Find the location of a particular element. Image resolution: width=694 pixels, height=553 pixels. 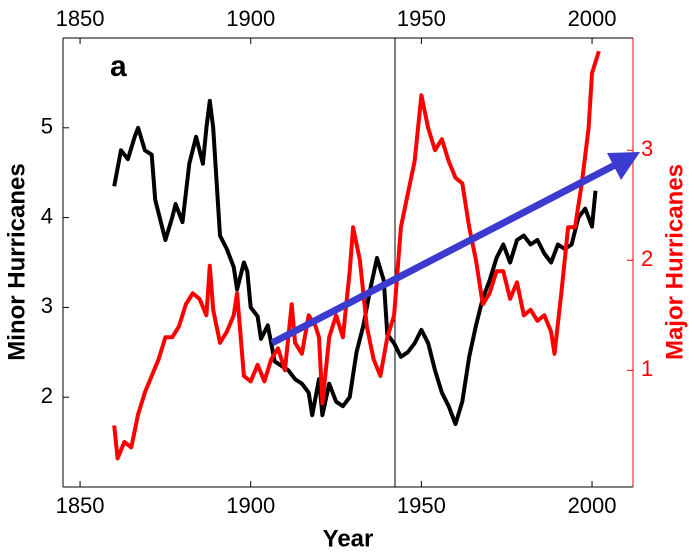

y2-tick-label: 2 is located at coordinates (647, 258).